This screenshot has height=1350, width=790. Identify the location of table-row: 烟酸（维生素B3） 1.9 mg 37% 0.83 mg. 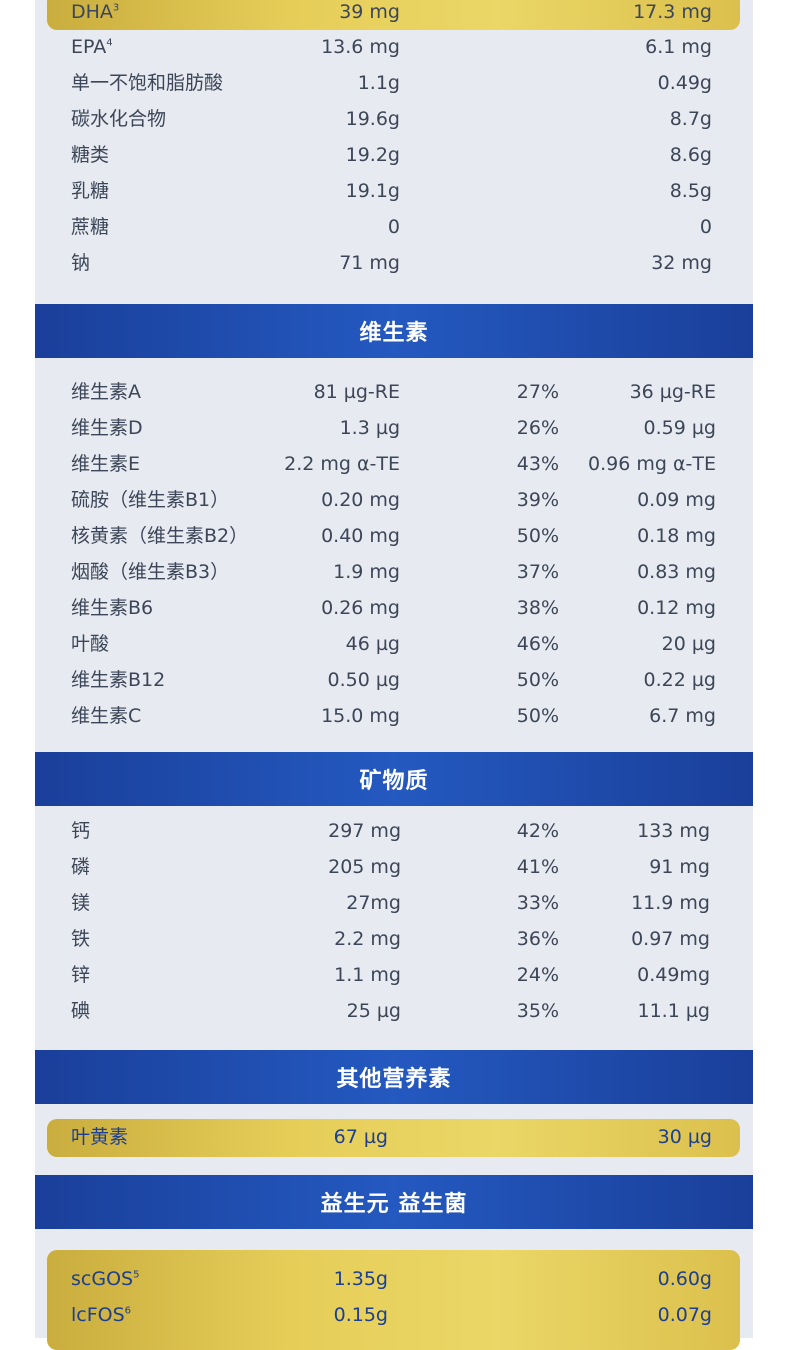
(395, 572).